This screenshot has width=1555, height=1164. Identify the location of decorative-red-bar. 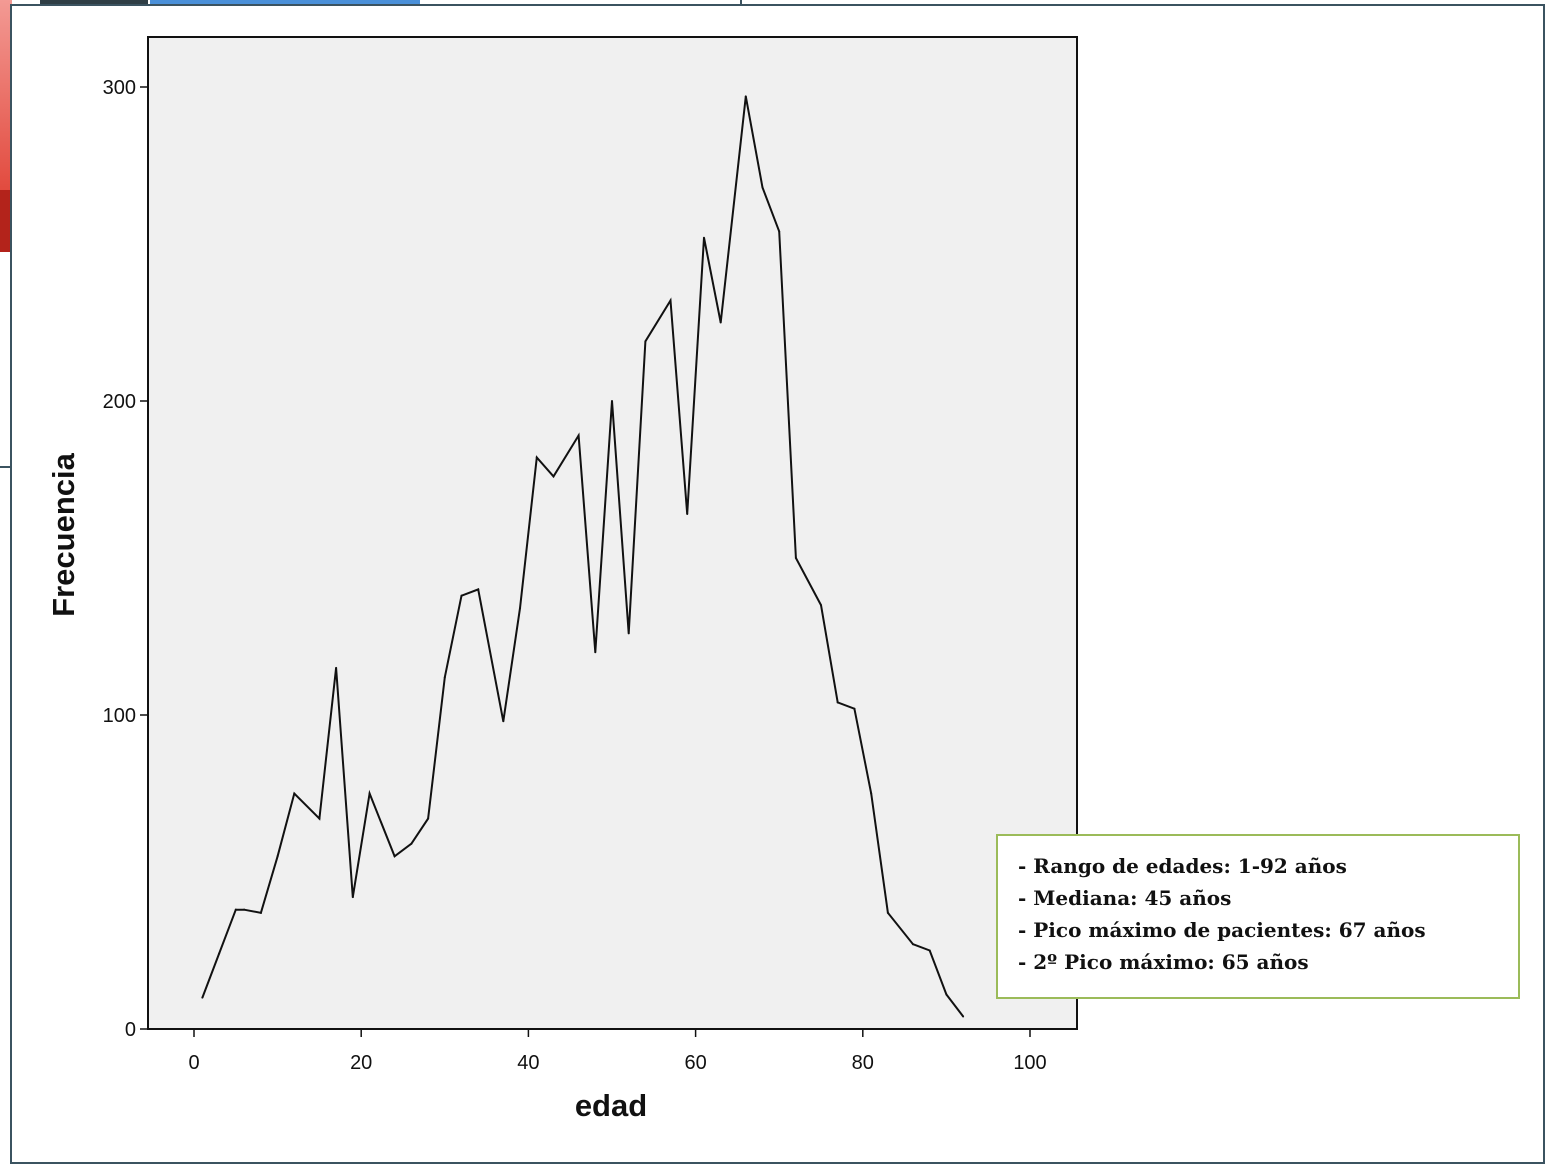
(6, 95).